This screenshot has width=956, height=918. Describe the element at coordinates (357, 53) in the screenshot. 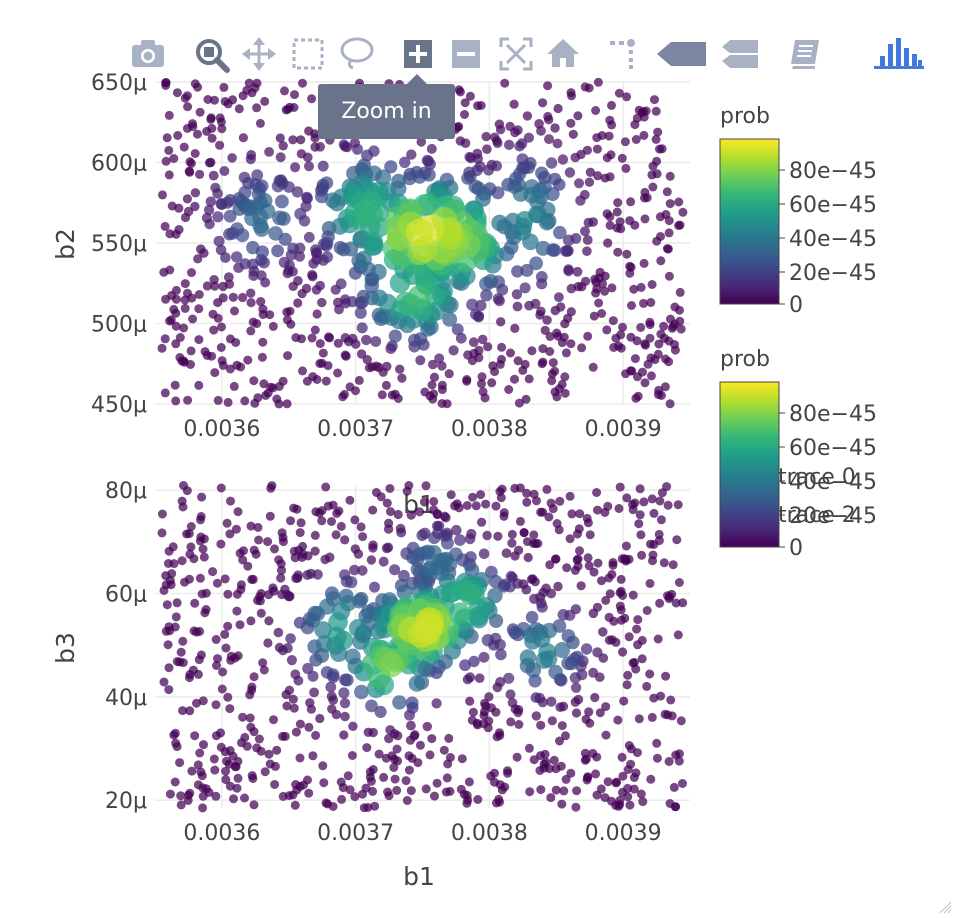

I see `lasso-select-icon` at that location.